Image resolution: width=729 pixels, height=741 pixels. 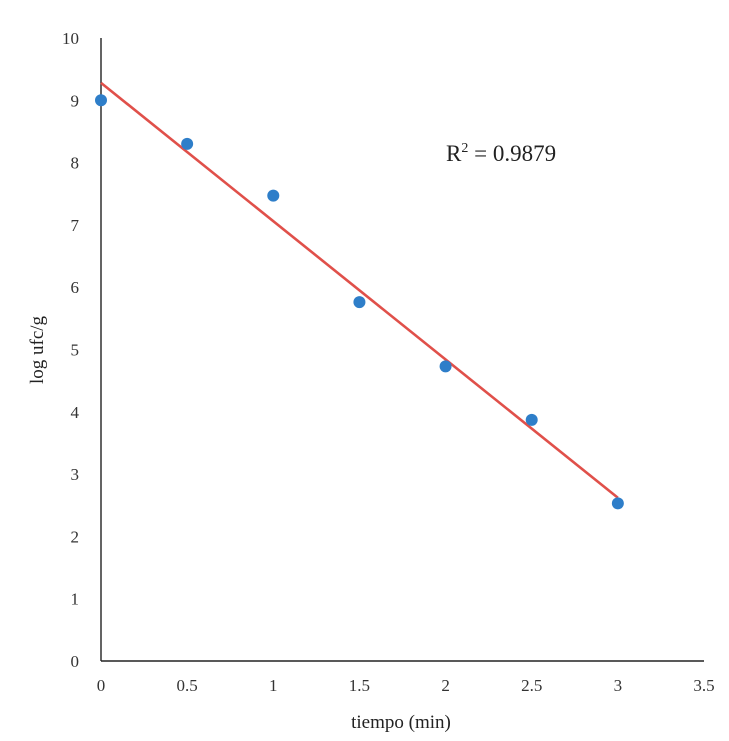 What do you see at coordinates (703, 685) in the screenshot?
I see `x-tick-label: 3.5` at bounding box center [703, 685].